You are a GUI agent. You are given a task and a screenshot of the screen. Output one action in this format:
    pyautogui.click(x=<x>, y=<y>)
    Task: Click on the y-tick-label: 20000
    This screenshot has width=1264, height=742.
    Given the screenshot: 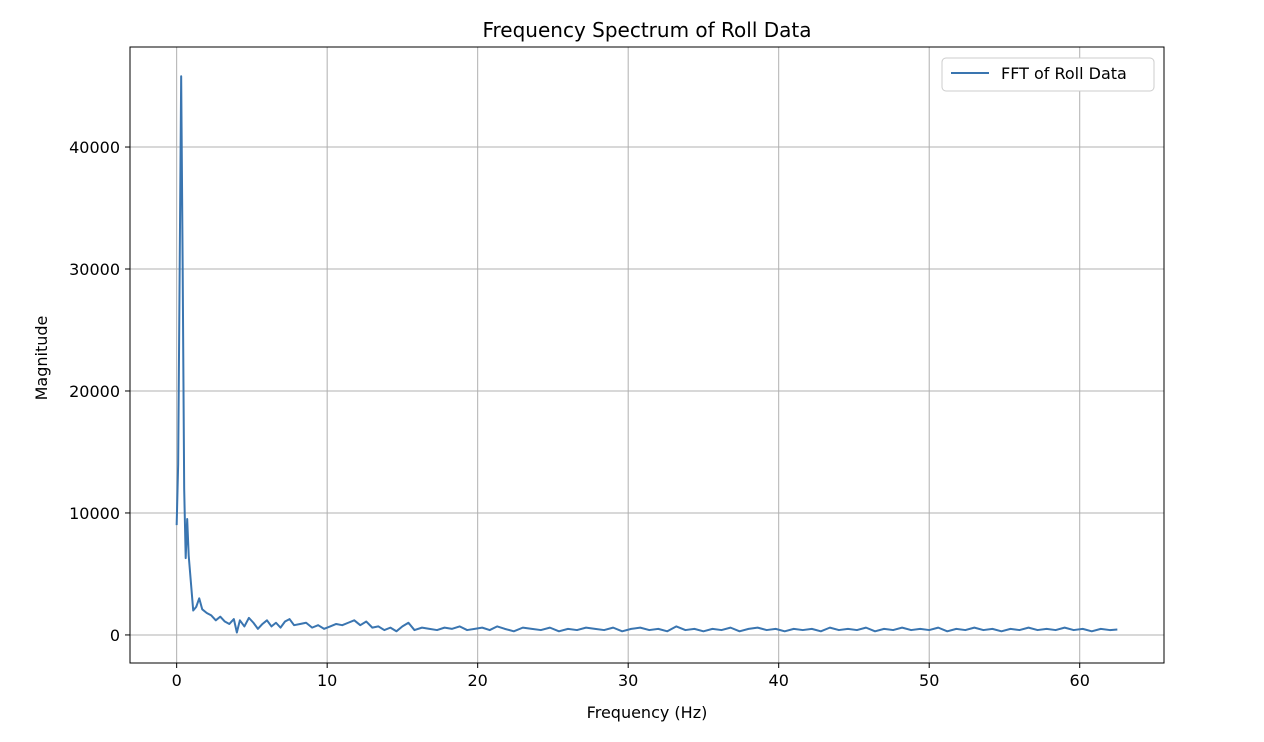 What is the action you would take?
    pyautogui.click(x=94, y=391)
    